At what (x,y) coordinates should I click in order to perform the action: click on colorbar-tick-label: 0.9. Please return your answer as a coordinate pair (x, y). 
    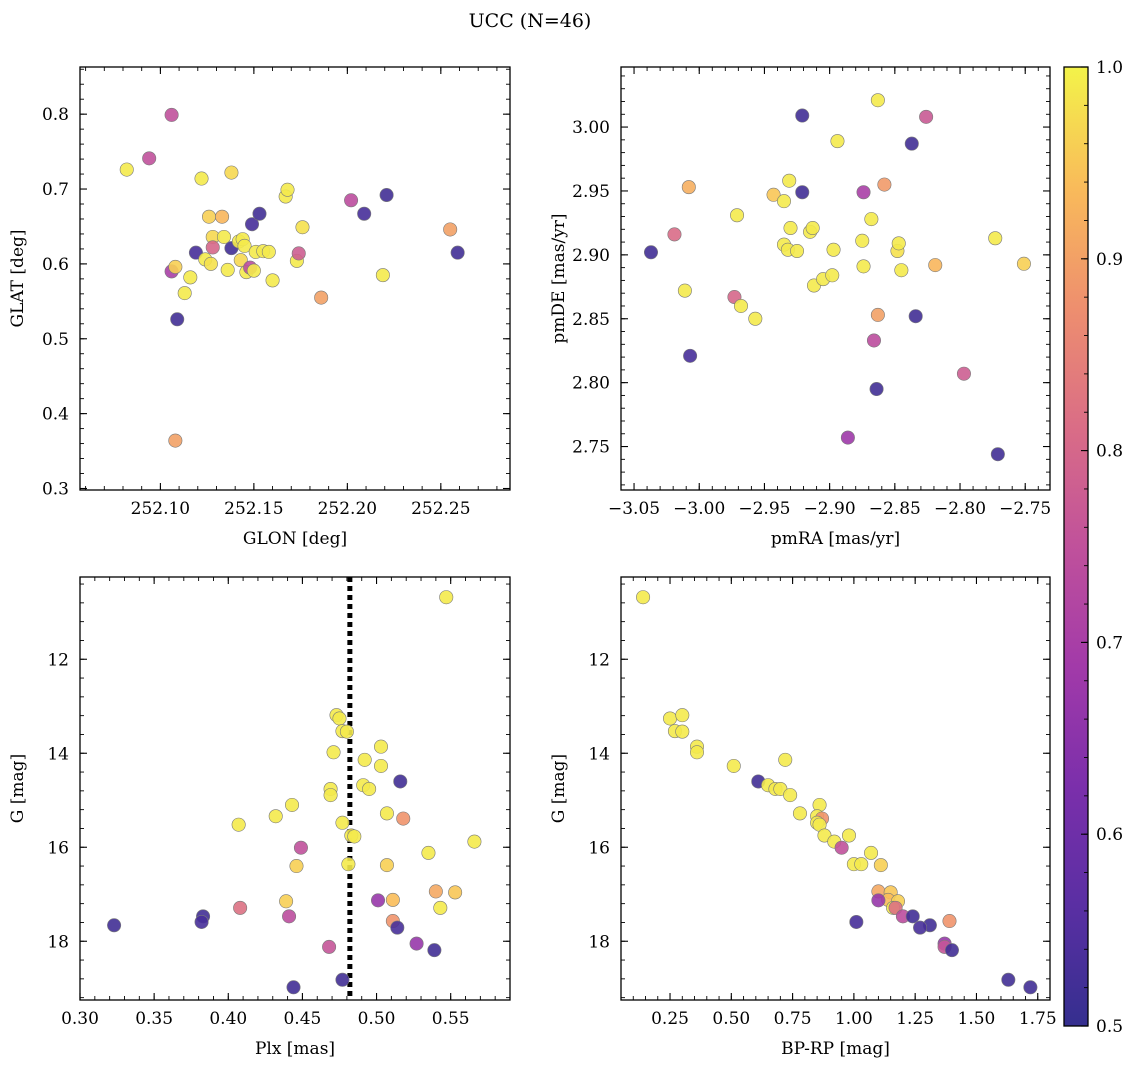
    Looking at the image, I should click on (1109, 260).